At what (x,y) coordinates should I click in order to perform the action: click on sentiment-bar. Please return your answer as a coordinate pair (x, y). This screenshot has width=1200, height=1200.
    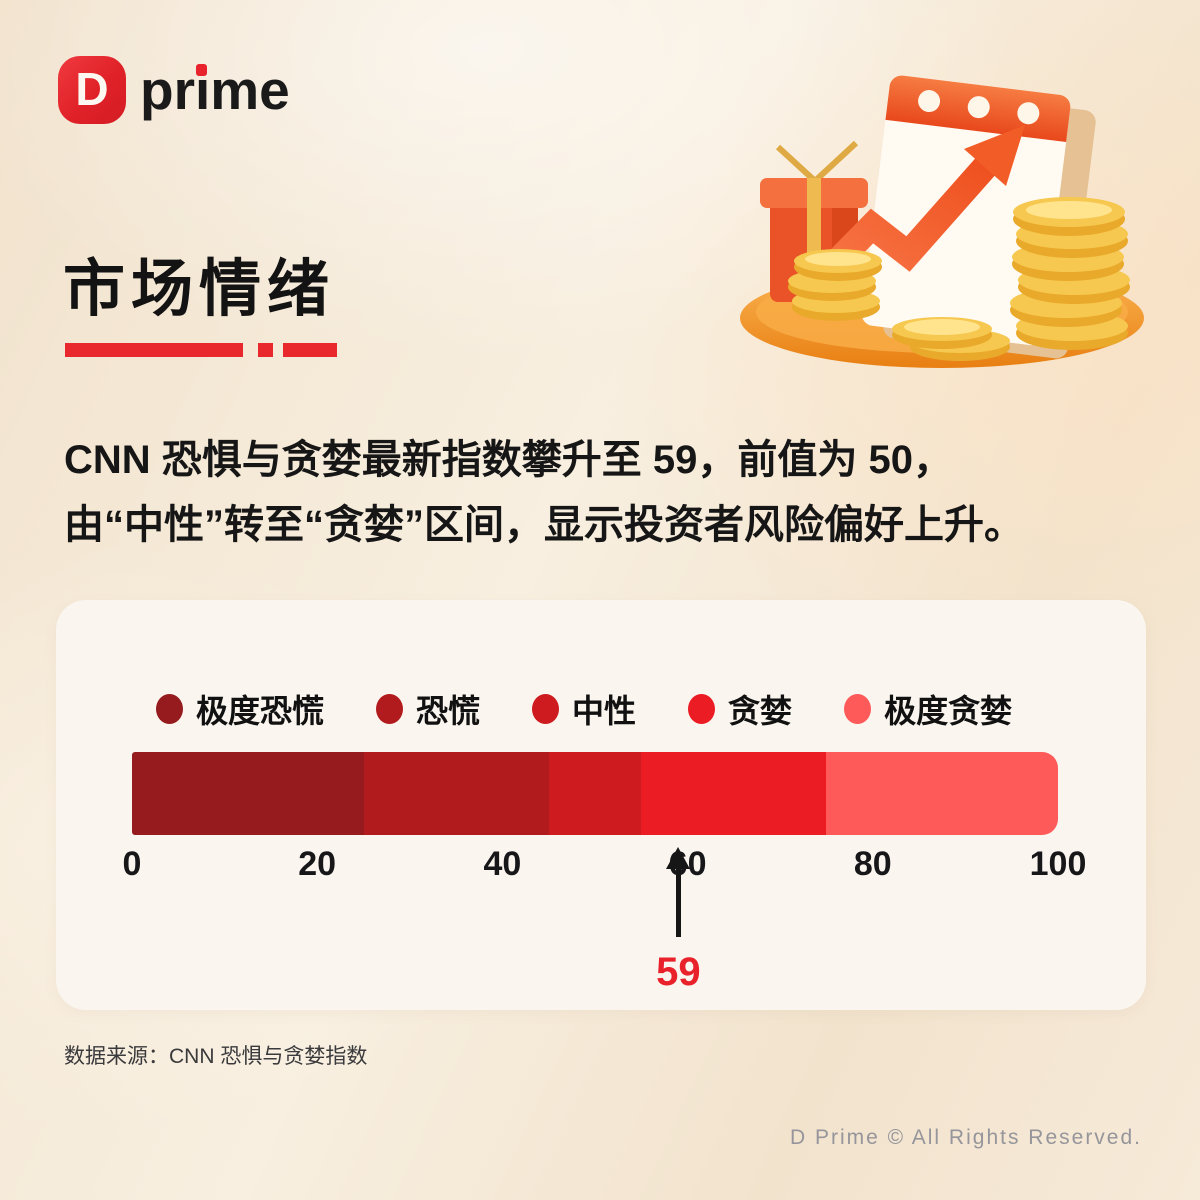
    Looking at the image, I should click on (595, 793).